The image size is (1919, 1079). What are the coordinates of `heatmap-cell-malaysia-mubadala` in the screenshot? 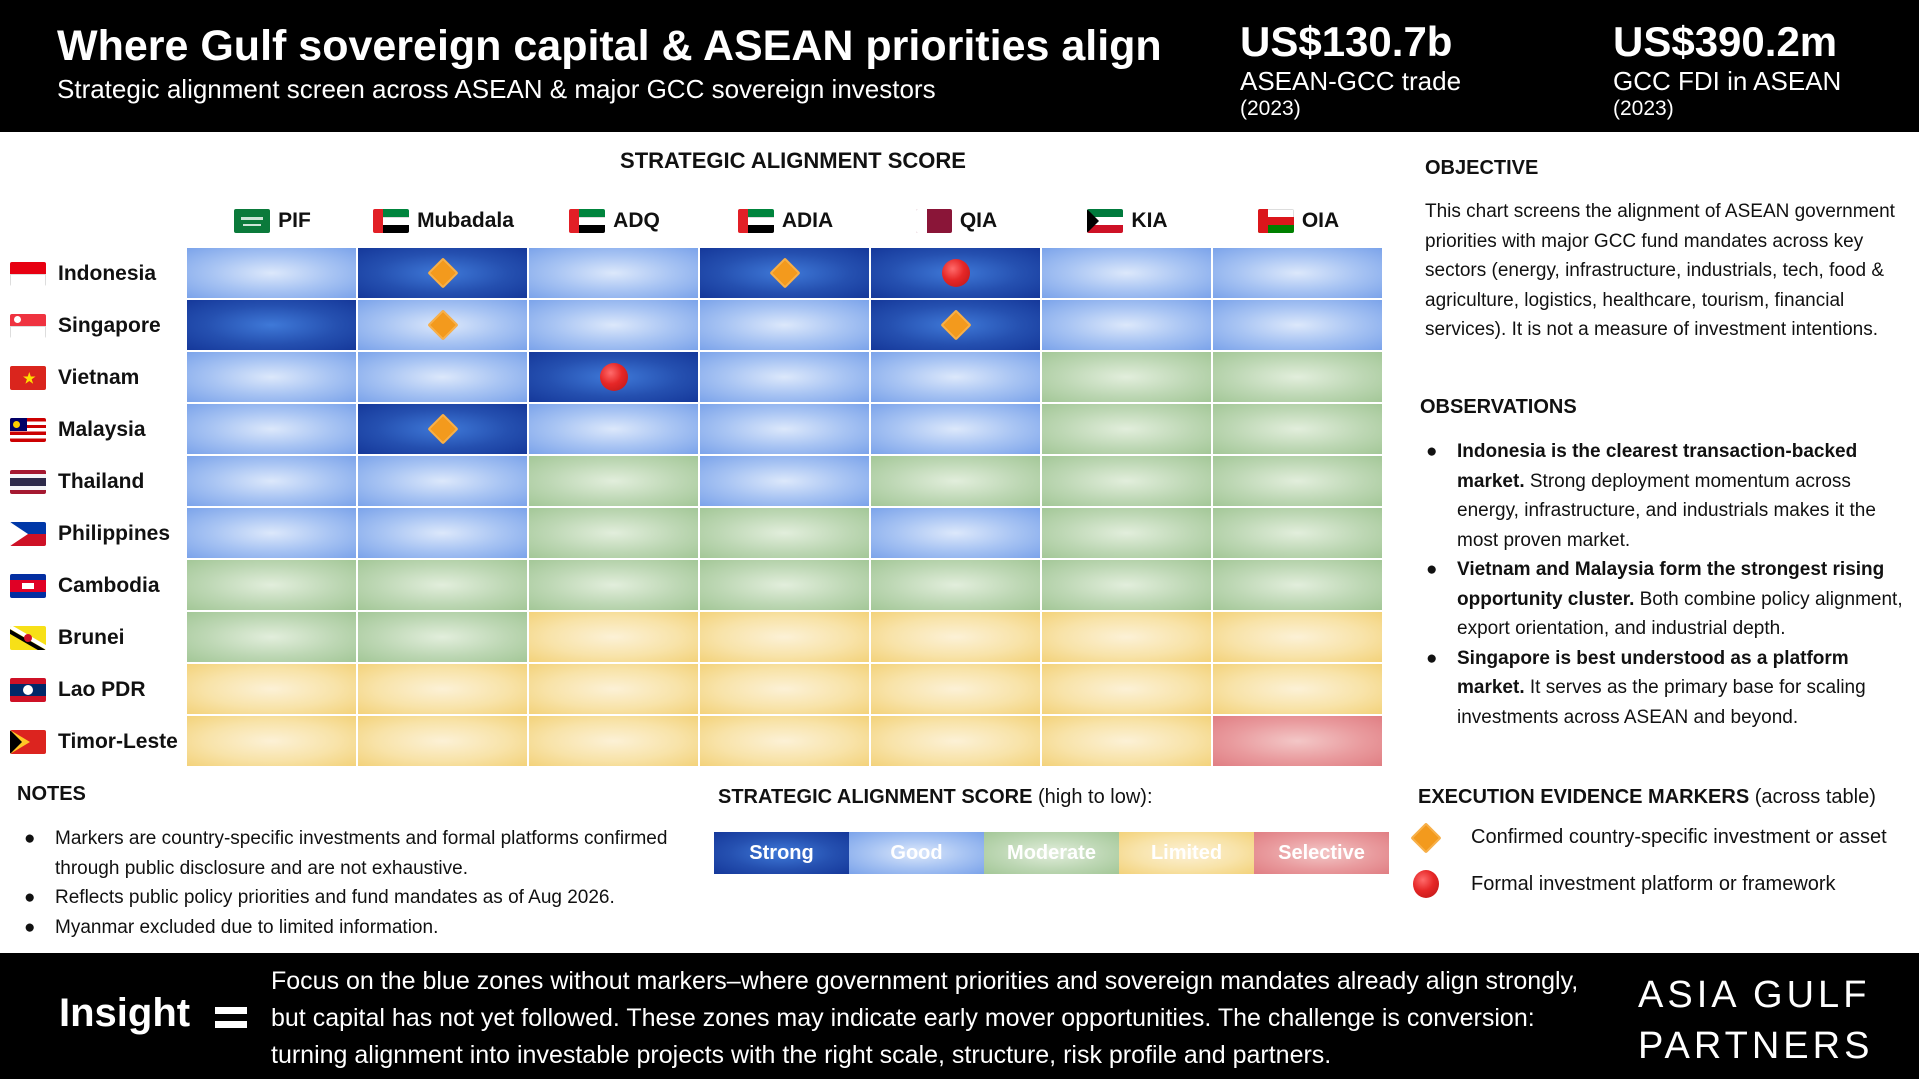 It's located at (442, 429).